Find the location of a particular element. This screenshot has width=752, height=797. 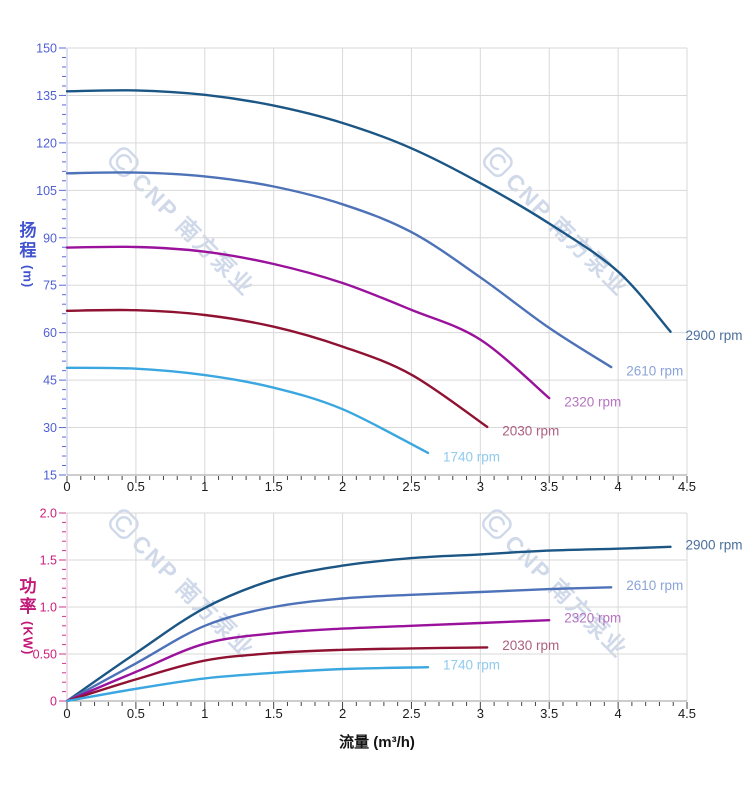

head-axis-title: 扬程 (m) is located at coordinates (28, 254).